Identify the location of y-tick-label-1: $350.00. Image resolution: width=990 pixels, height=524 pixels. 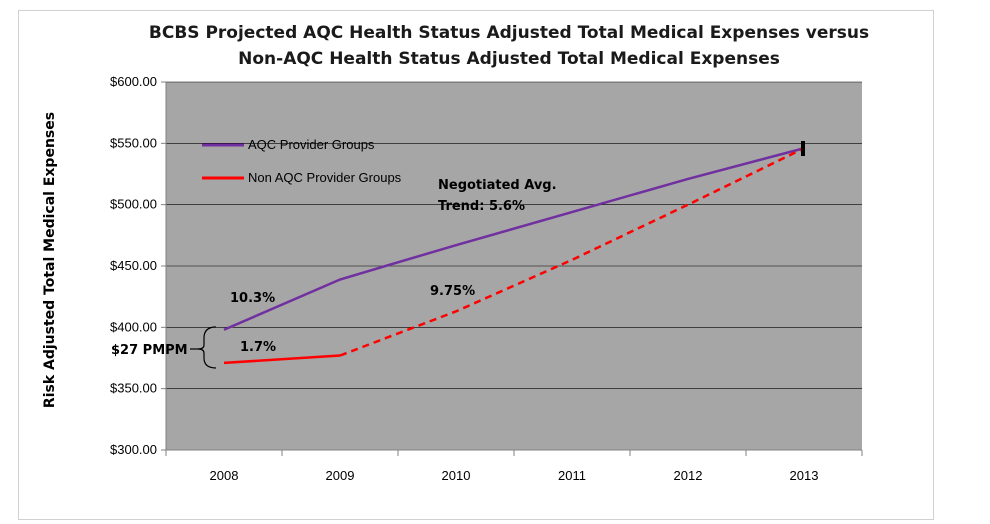
(133, 388).